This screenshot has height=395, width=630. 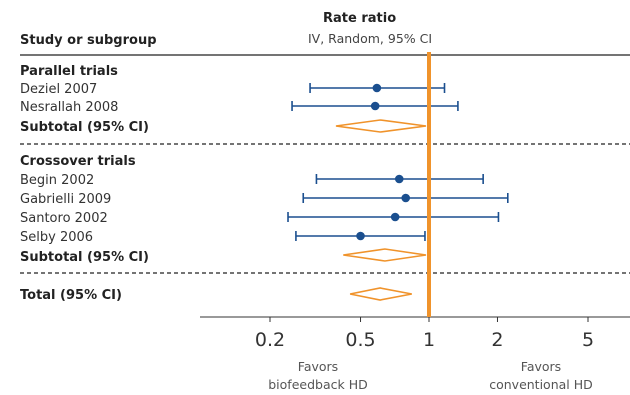 I want to click on header-right-title: Rate ratio, so click(x=359, y=18).